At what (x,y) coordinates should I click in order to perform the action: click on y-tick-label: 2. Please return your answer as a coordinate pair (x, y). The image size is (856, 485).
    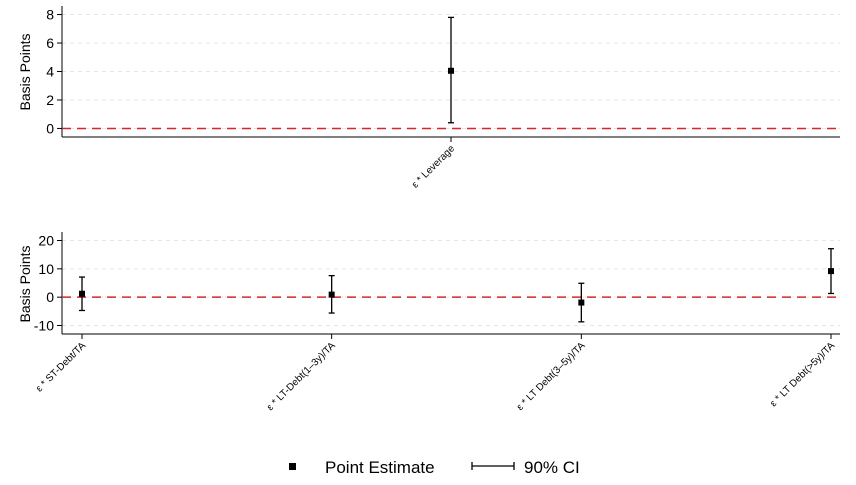
    Looking at the image, I should click on (50, 100).